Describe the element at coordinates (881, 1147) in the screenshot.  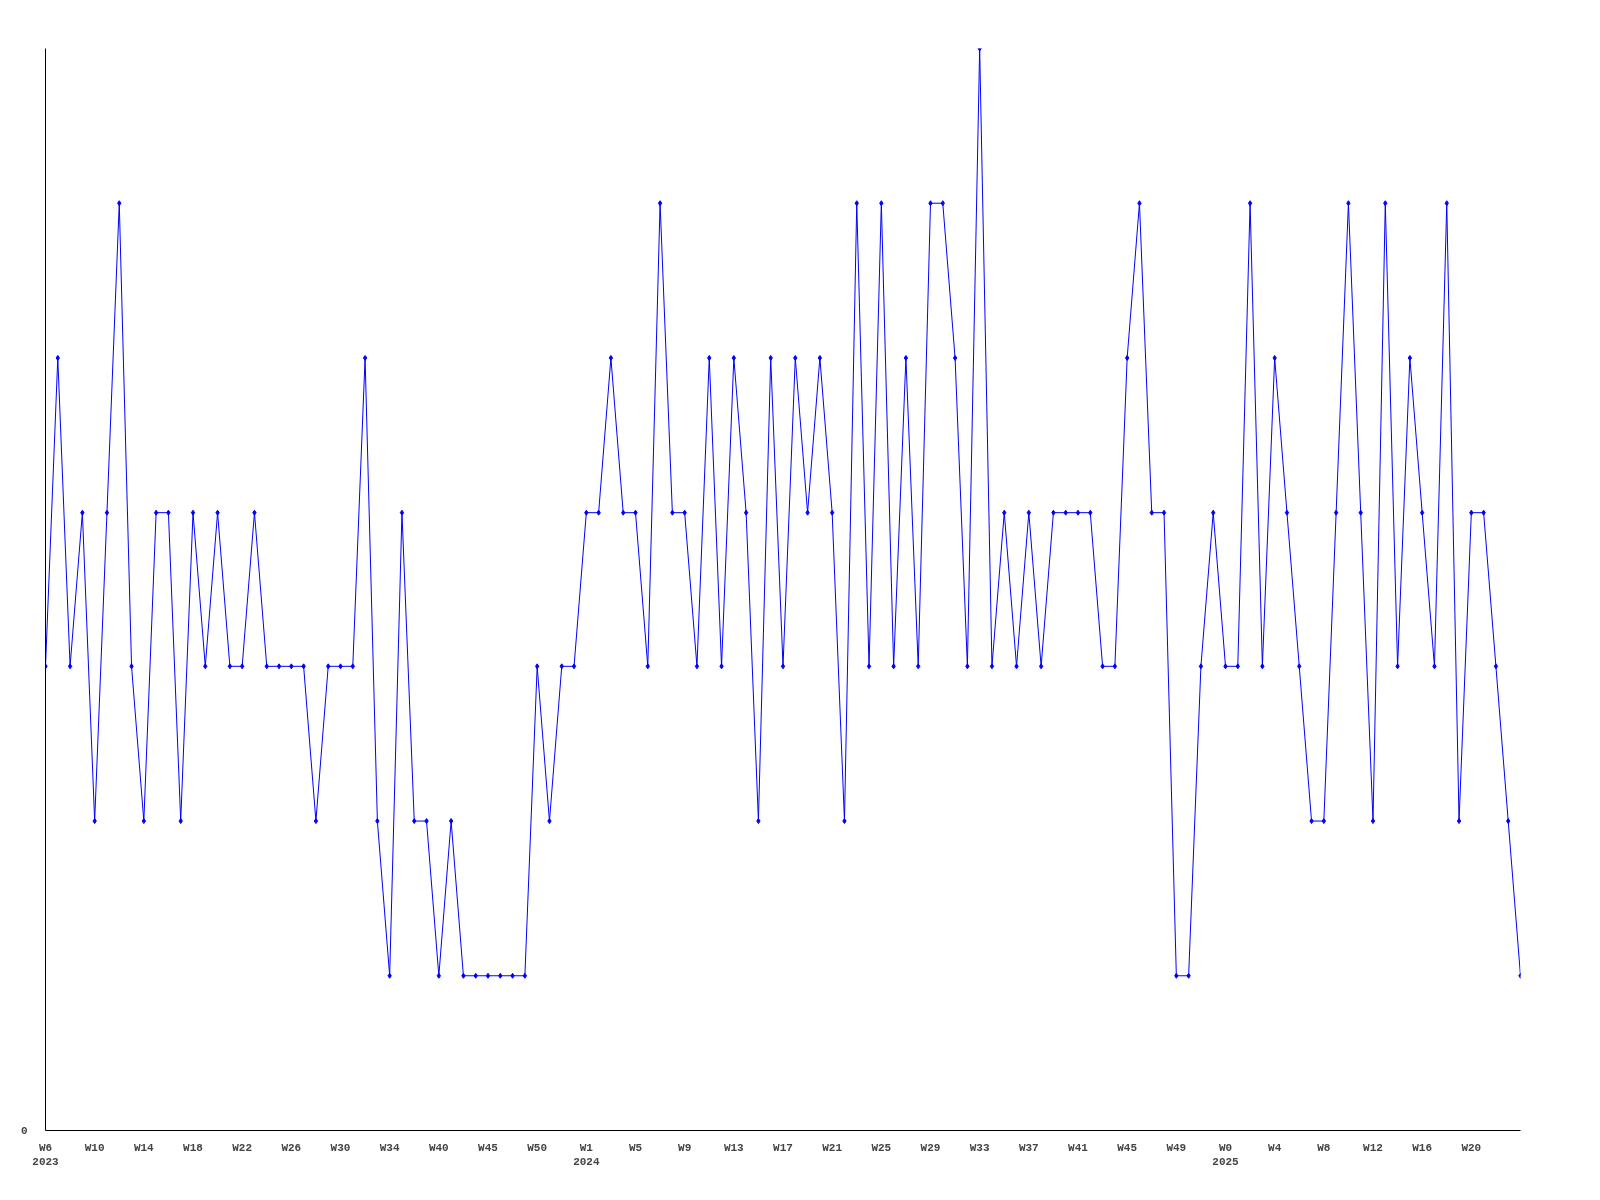
I see `x-tick-label: W25` at that location.